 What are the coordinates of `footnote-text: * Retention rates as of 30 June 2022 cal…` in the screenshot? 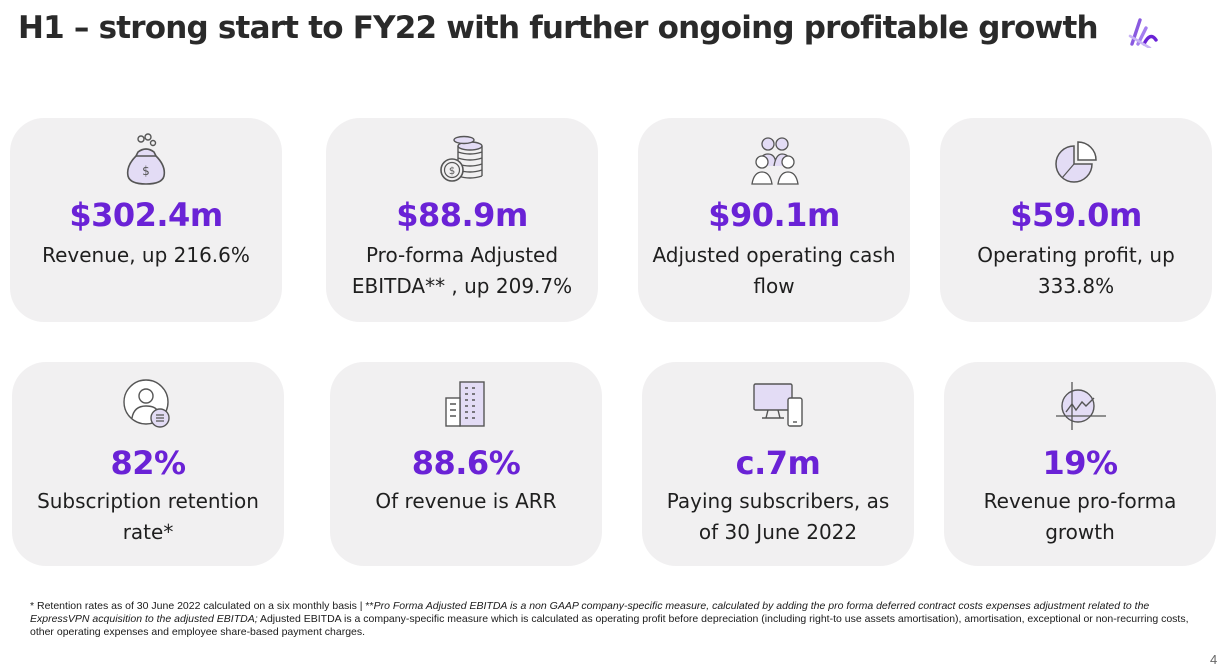 It's located at (202, 606).